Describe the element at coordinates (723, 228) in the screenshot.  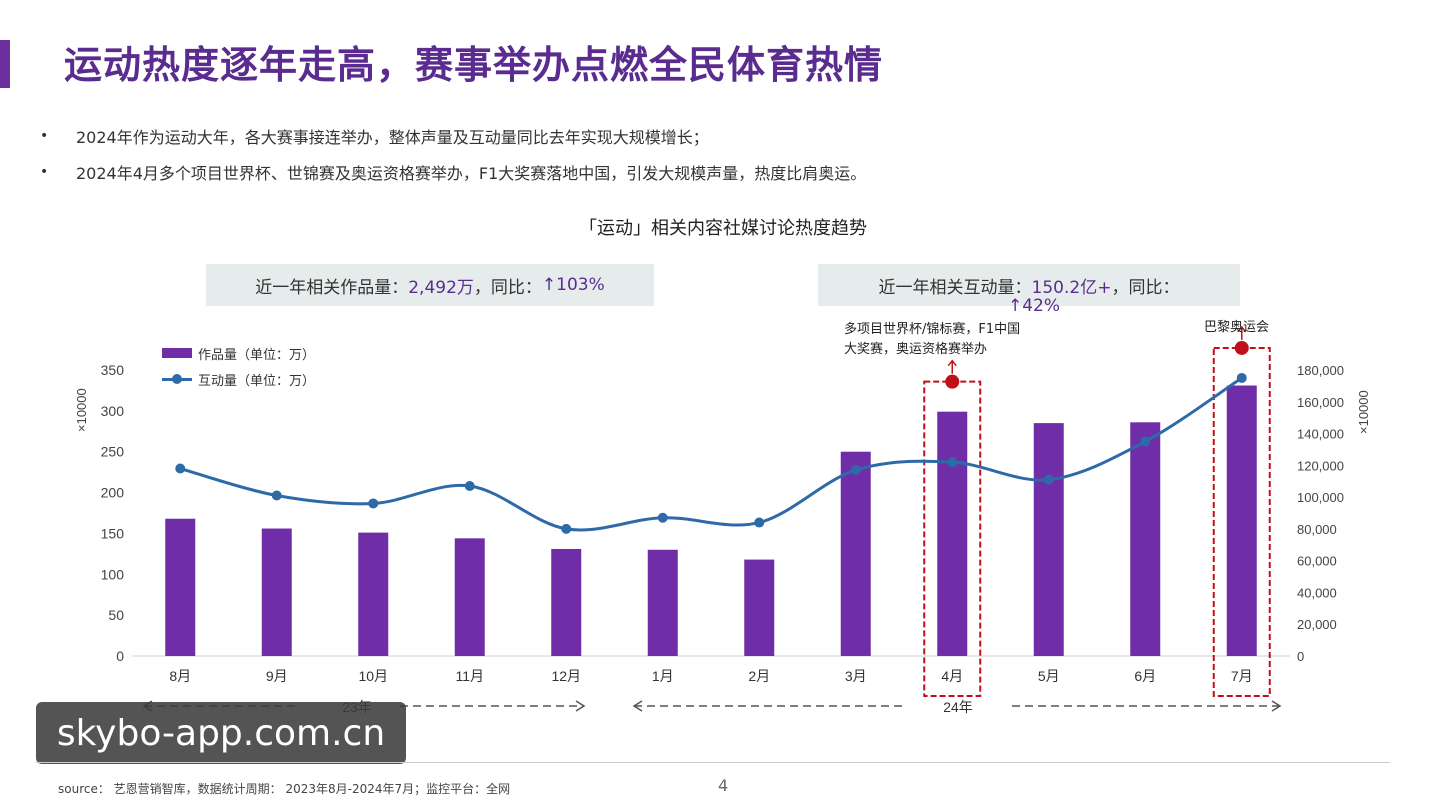
I see `chart-title: 「运动」相关内容社媒讨论热度趋势` at that location.